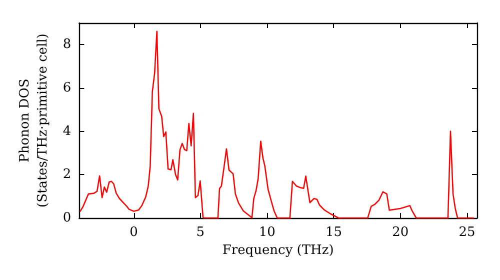  What do you see at coordinates (34, 120) in the screenshot?
I see `y-axis-title: Phonon DOS (States/THz·primitive cell)` at bounding box center [34, 120].